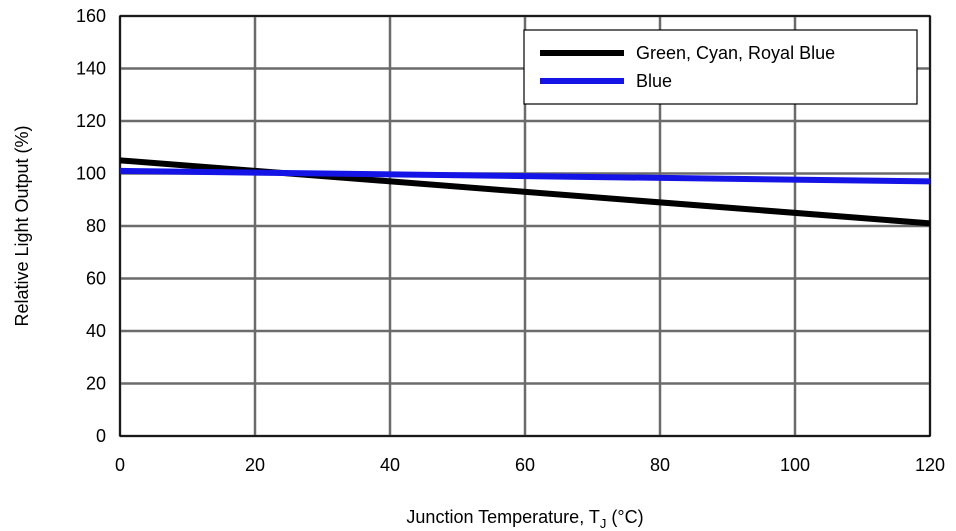 The image size is (956, 531). I want to click on y-tick-label: 20, so click(96, 384).